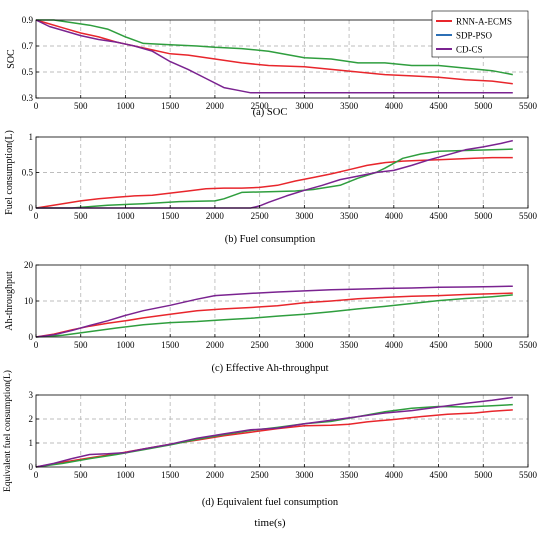 This screenshot has width=550, height=538. What do you see at coordinates (469, 50) in the screenshot?
I see `legend-label: CD-CS` at bounding box center [469, 50].